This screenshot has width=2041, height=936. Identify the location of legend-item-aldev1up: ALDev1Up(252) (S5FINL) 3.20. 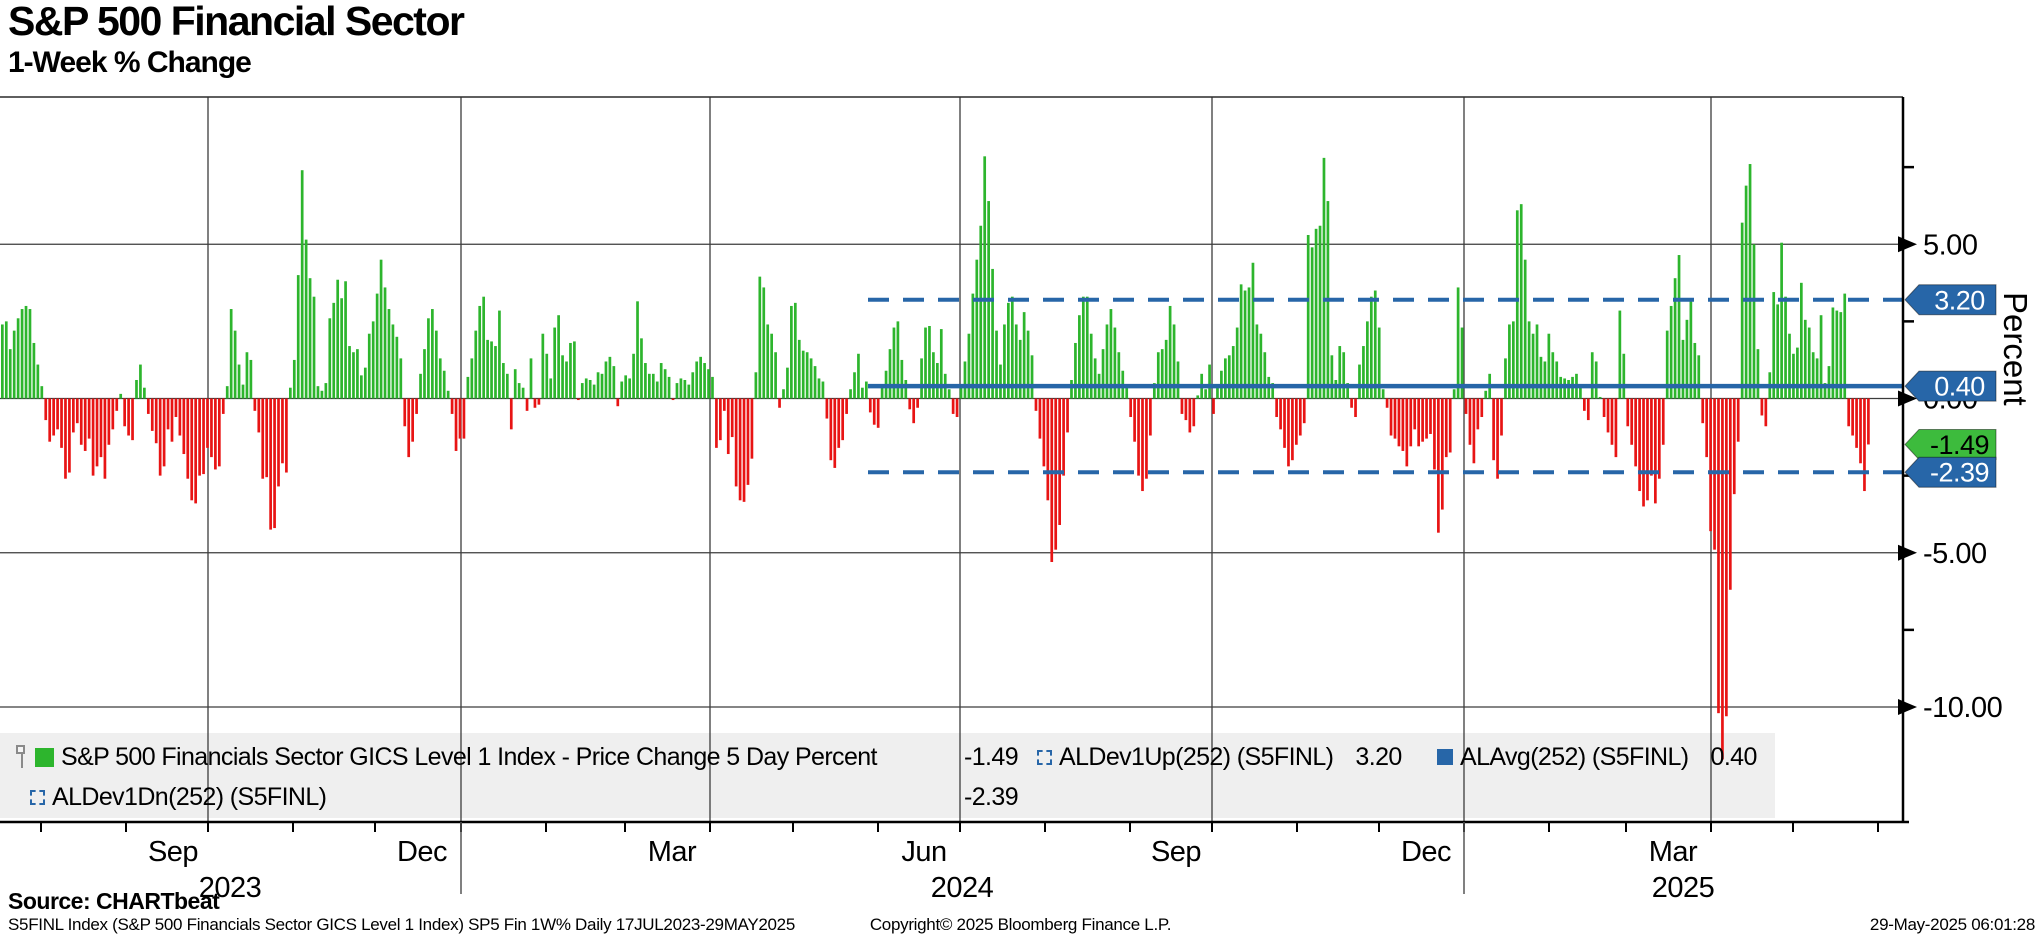
(1219, 757).